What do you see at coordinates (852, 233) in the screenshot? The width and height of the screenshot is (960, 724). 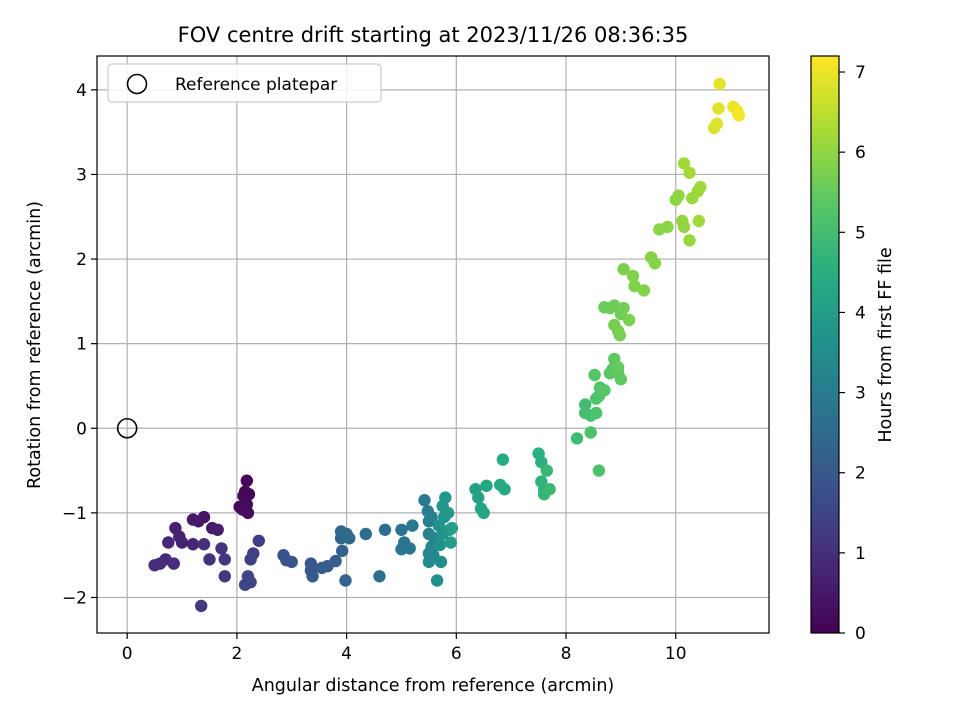 I see `colorbar-tick: 5` at bounding box center [852, 233].